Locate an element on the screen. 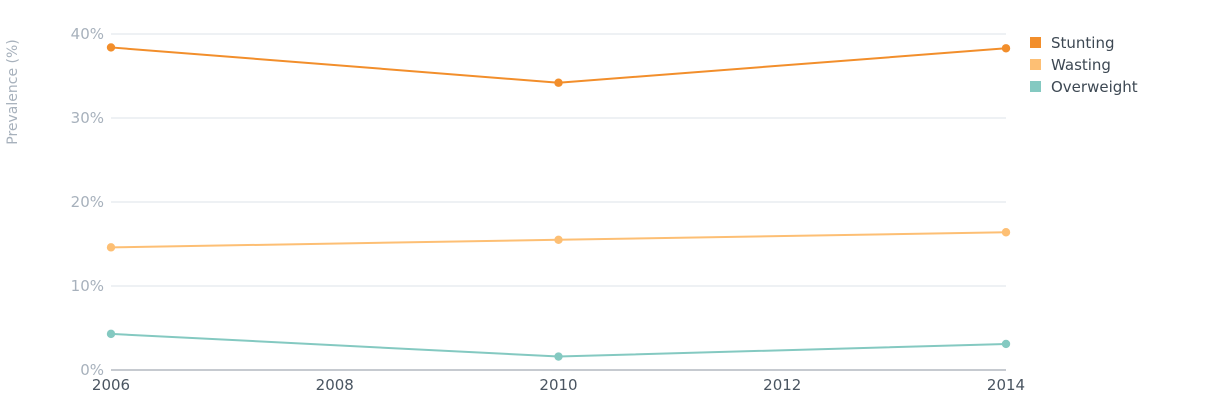  x-tick-label: 2012 is located at coordinates (782, 385).